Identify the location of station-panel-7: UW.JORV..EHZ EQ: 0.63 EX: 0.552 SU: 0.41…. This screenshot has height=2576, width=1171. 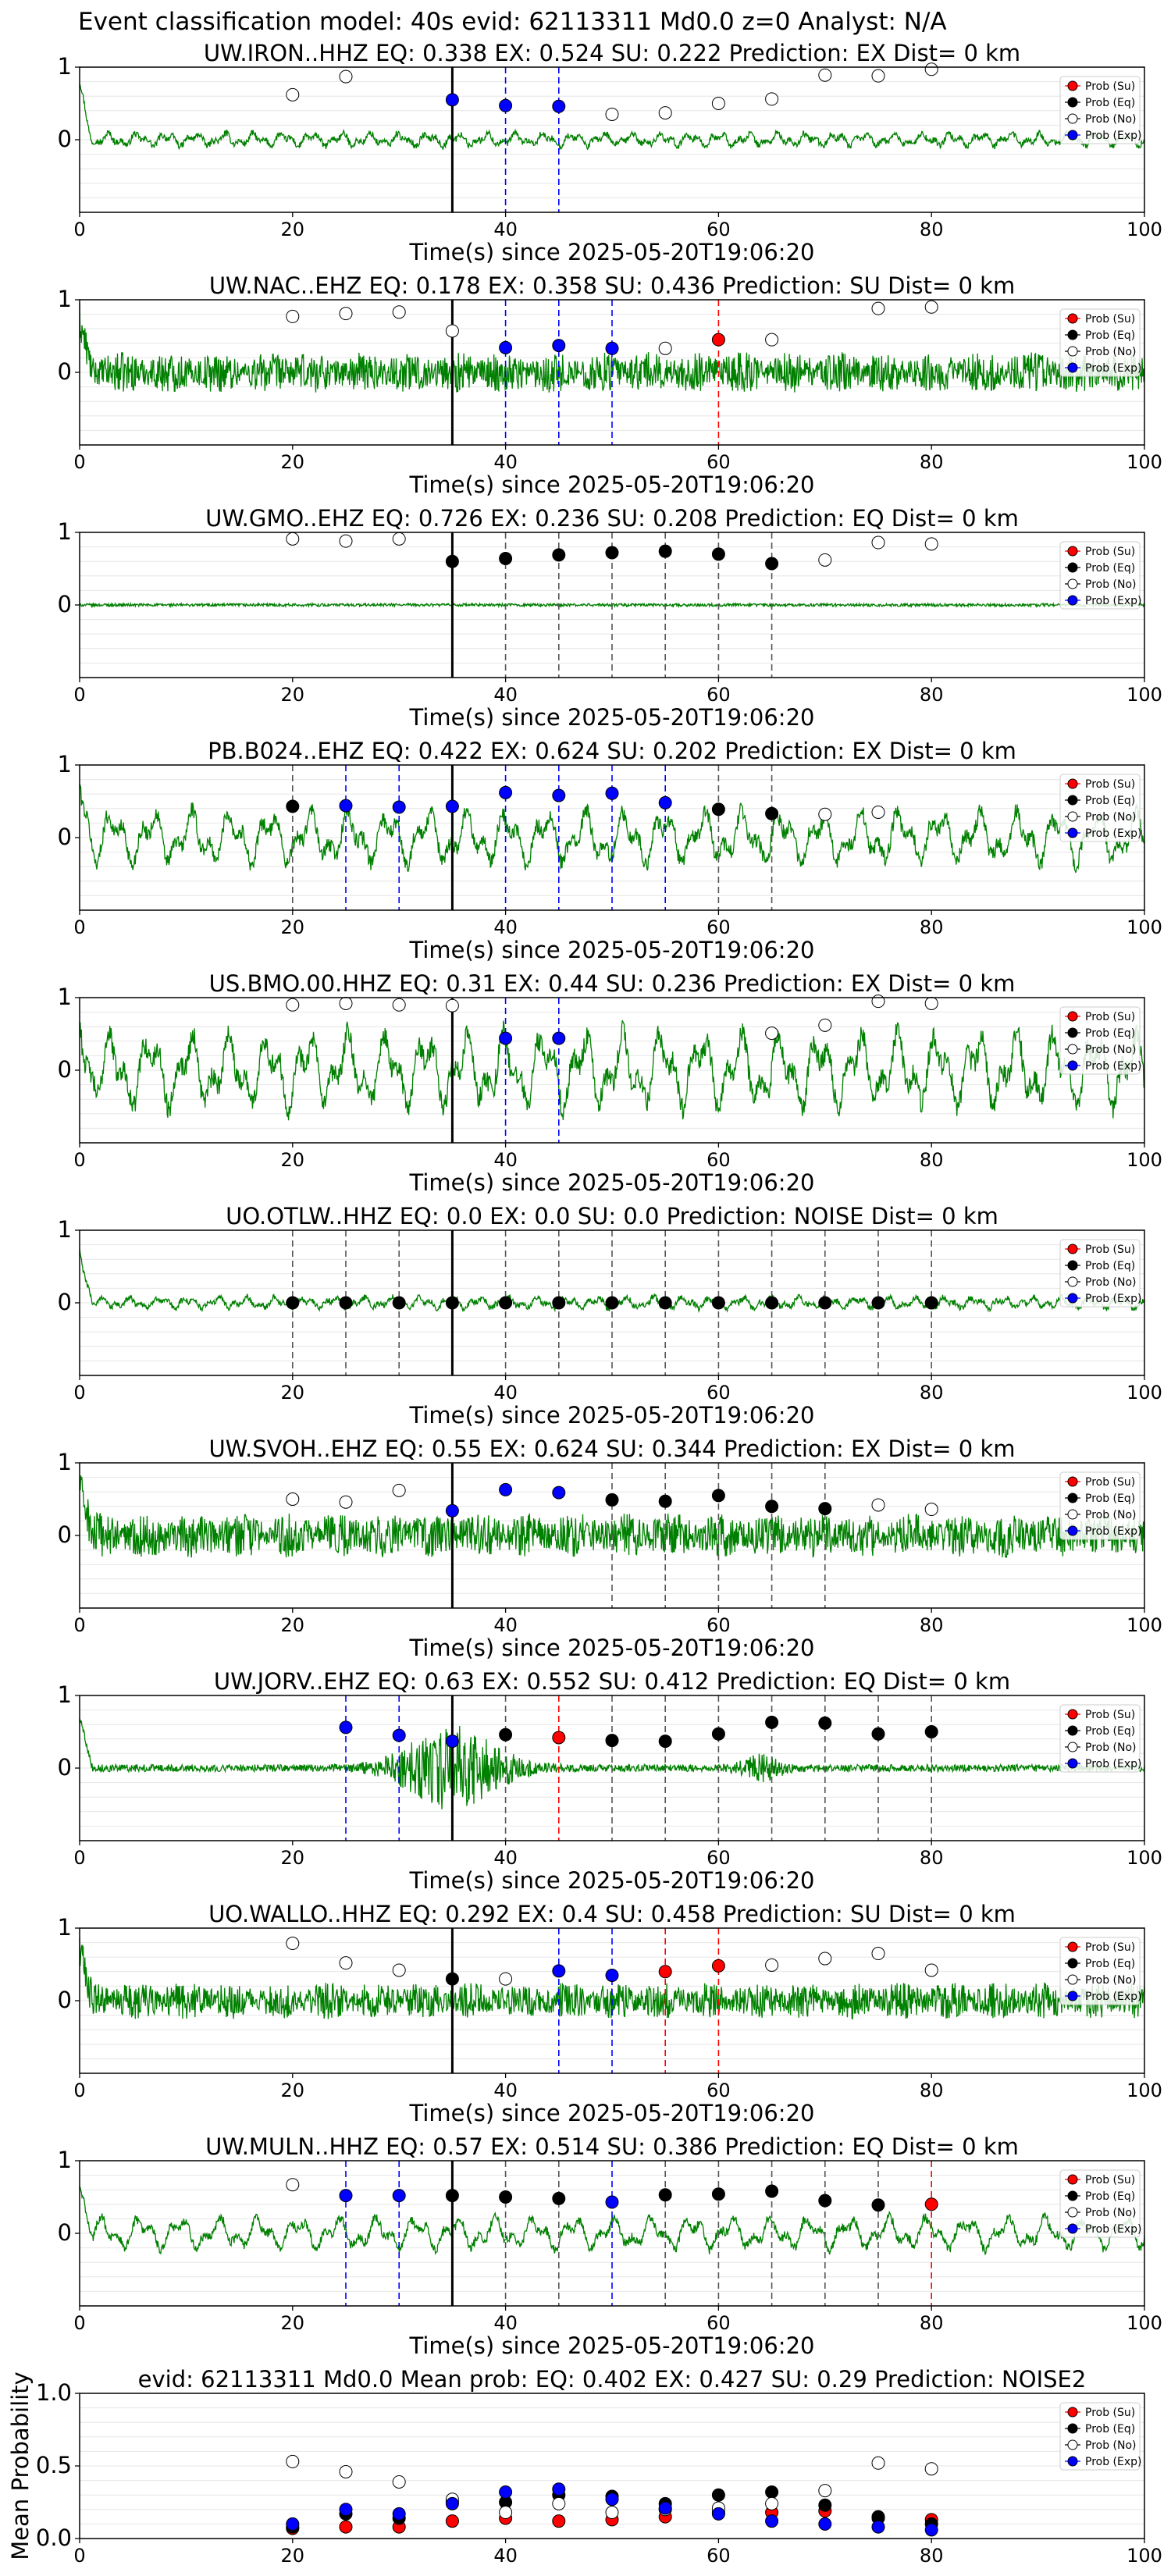
(610, 1781).